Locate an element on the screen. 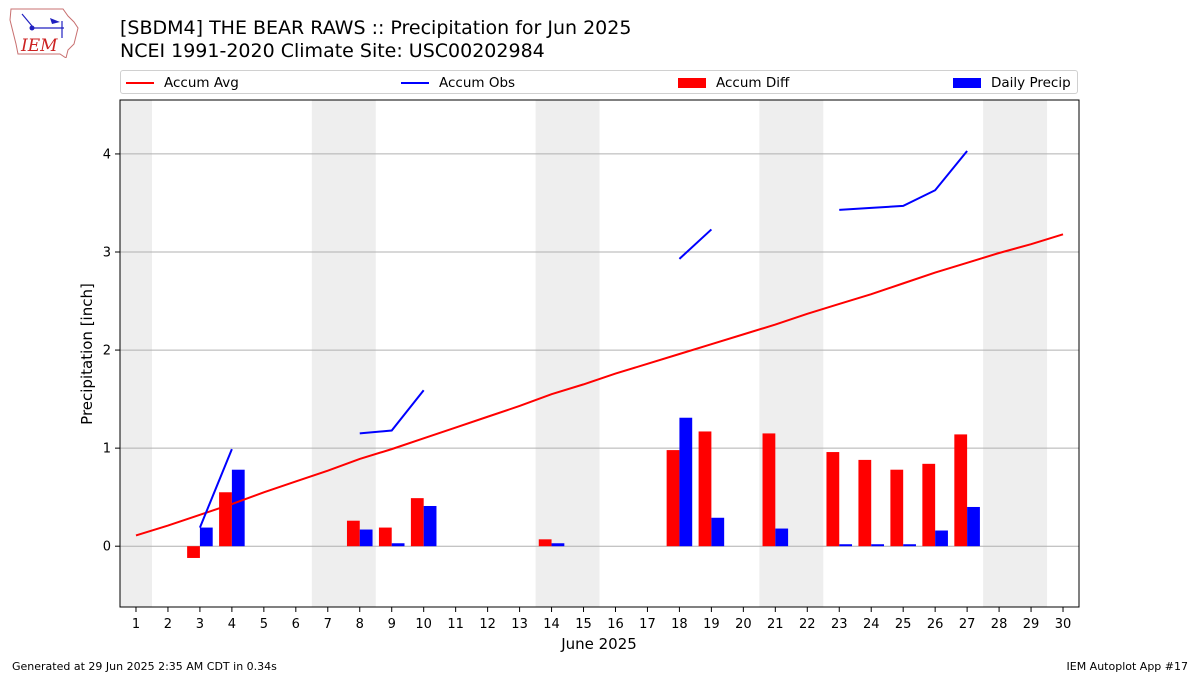 The image size is (1200, 675). legend-item-daily-precip: Daily Precip is located at coordinates (1012, 83).